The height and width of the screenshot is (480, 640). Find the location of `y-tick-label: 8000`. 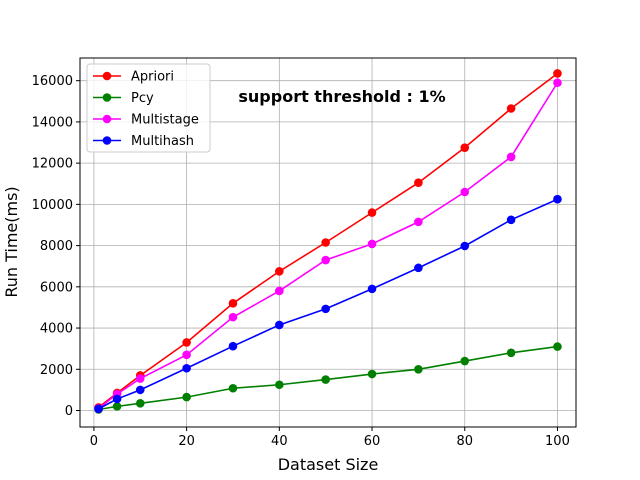

y-tick-label: 8000 is located at coordinates (56, 246).